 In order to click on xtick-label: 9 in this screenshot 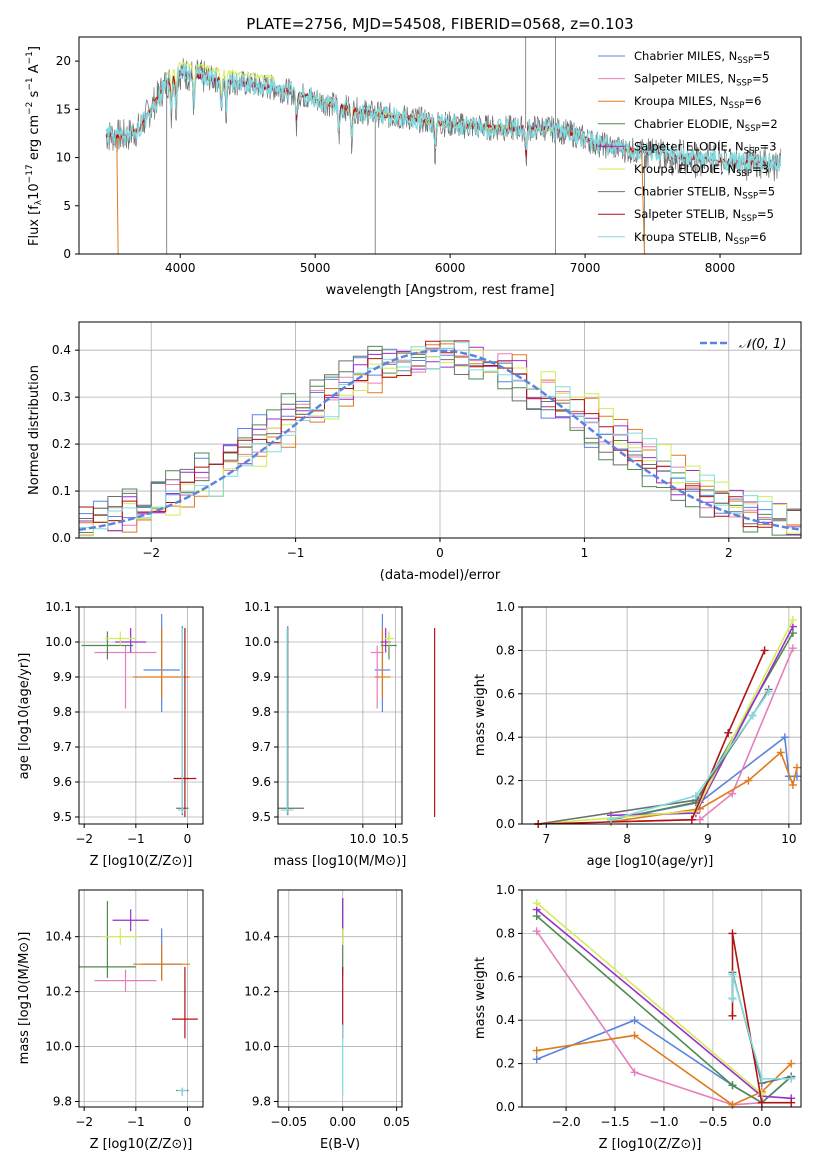, I will do `click(708, 839)`.